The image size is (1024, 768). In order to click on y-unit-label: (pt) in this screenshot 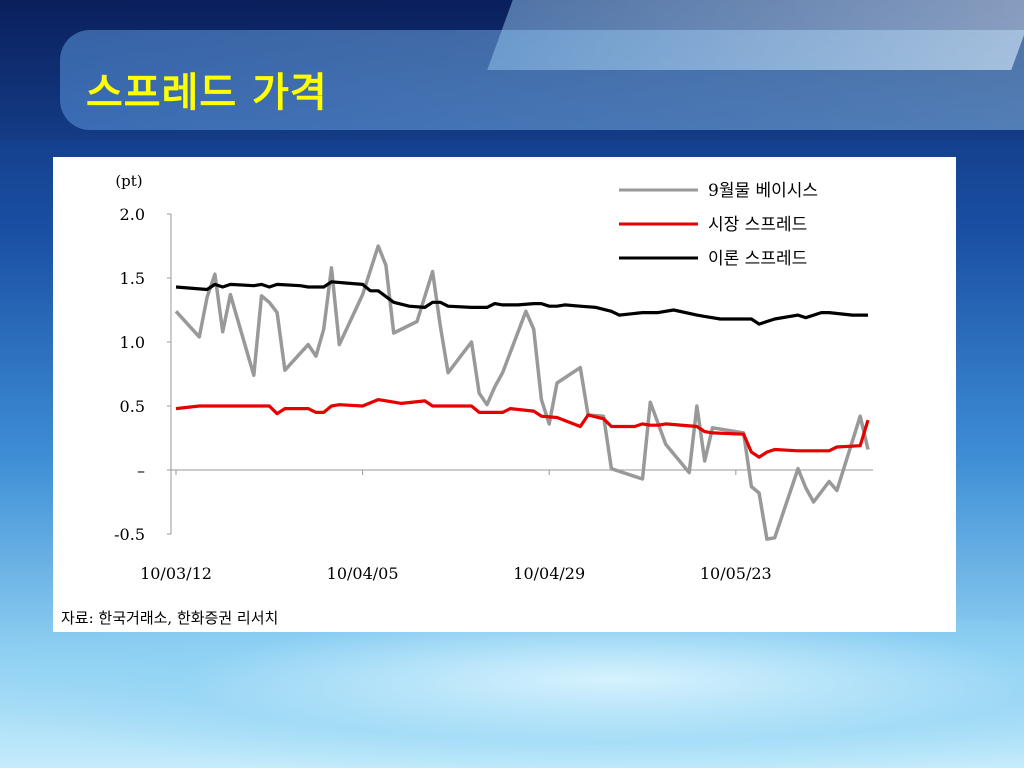, I will do `click(128, 181)`.